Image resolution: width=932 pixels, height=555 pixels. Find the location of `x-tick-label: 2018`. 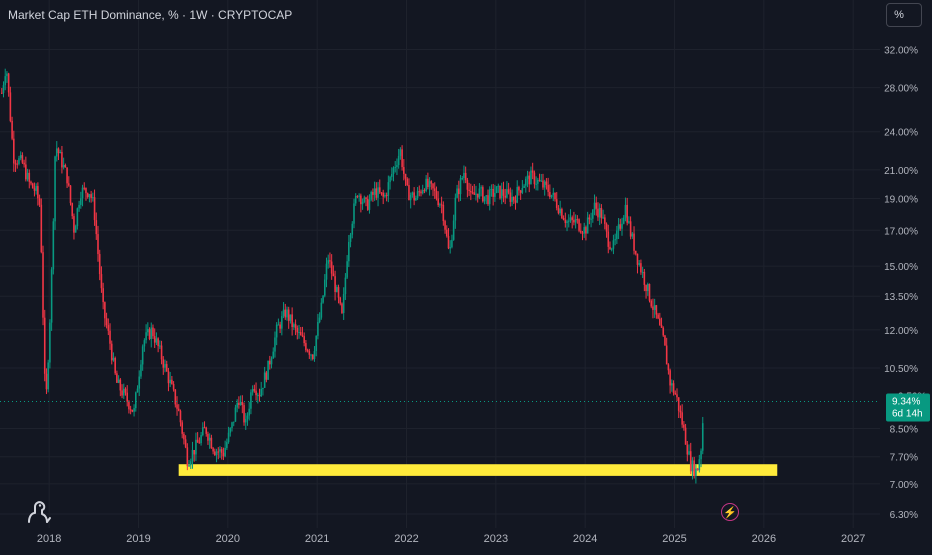

x-tick-label: 2018 is located at coordinates (49, 539).